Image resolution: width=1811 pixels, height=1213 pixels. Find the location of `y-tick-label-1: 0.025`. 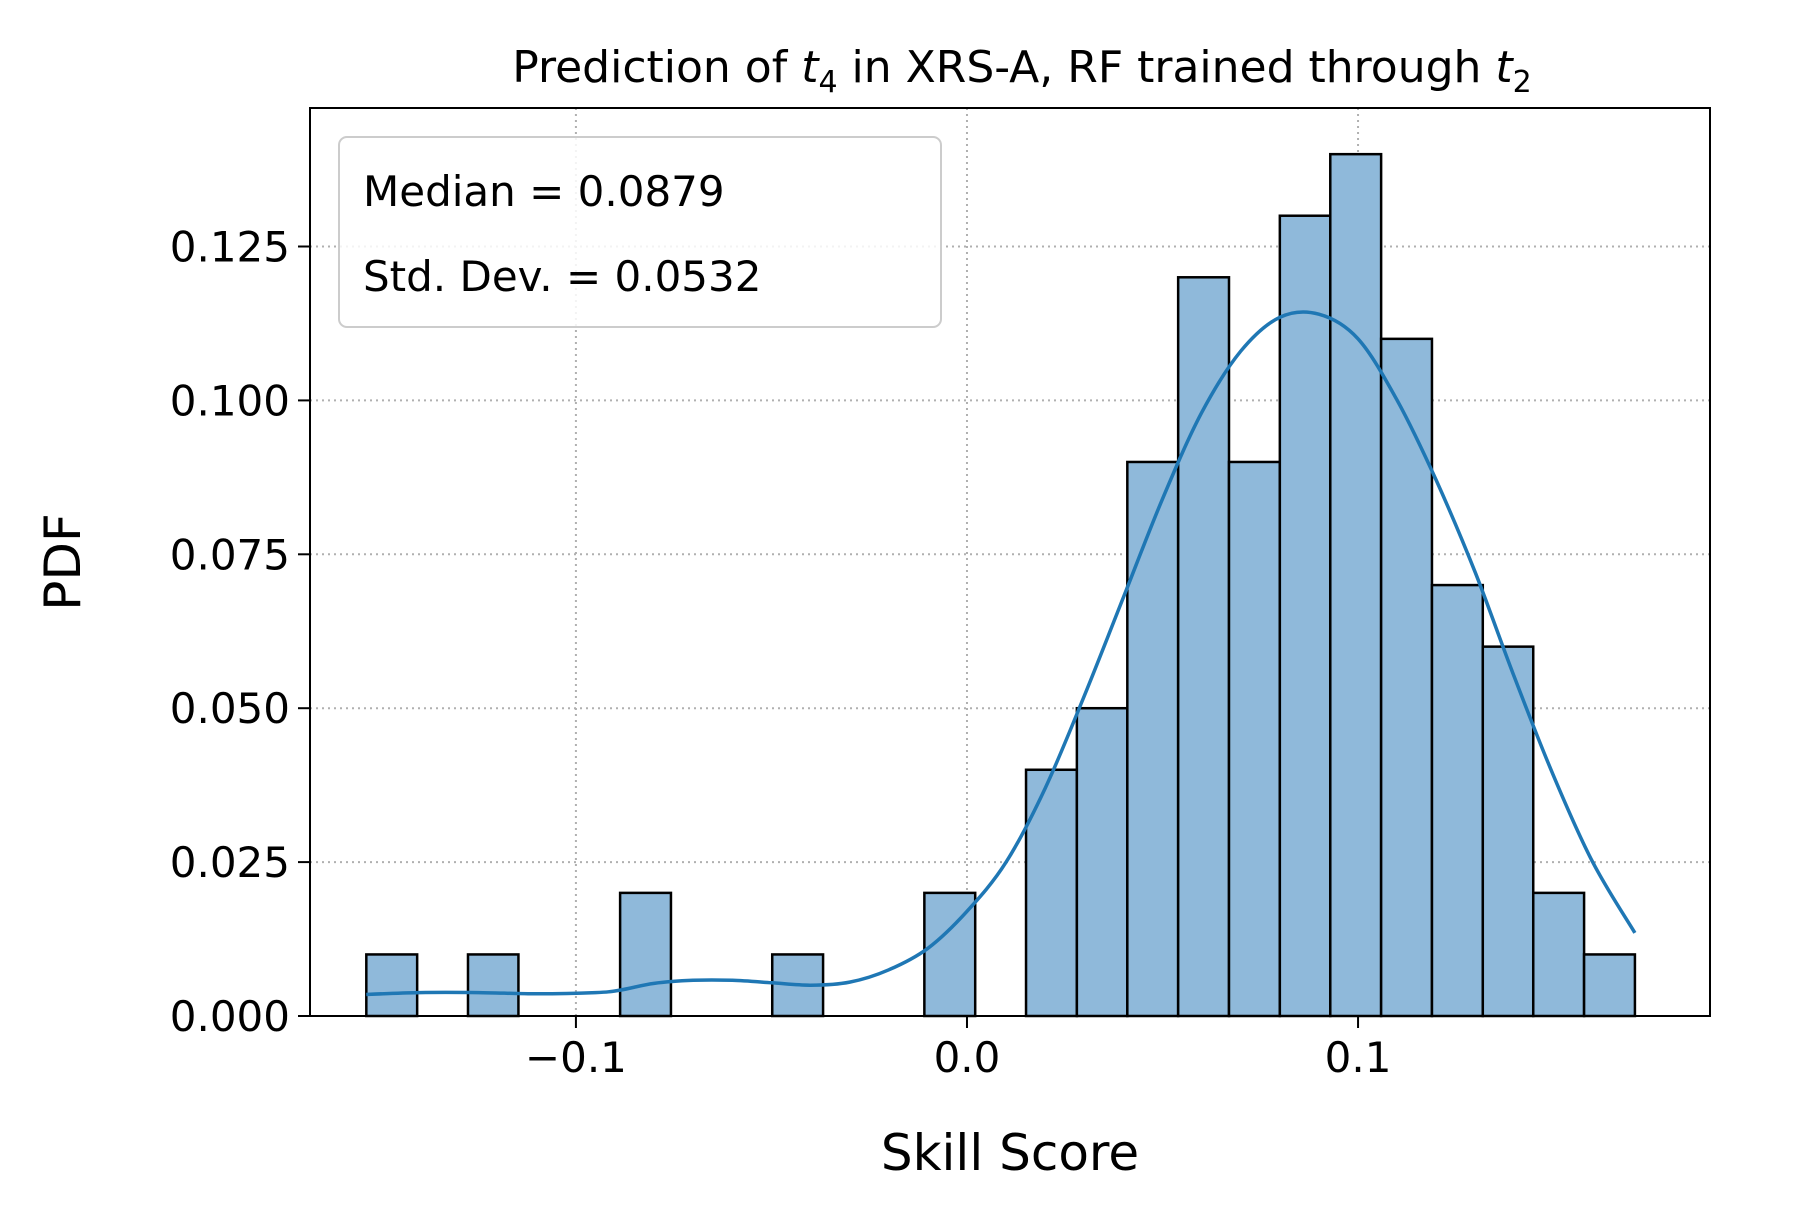

y-tick-label-1: 0.025 is located at coordinates (230, 862).